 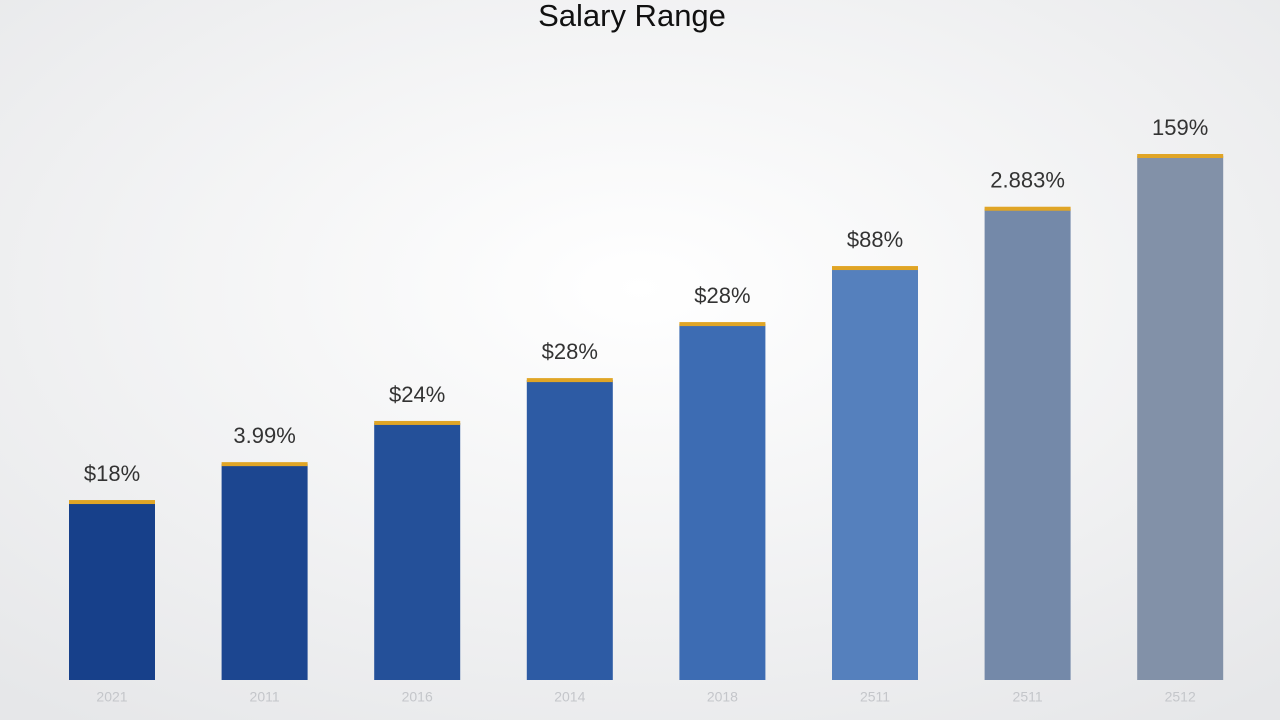 I want to click on value-label: $88%, so click(x=875, y=239).